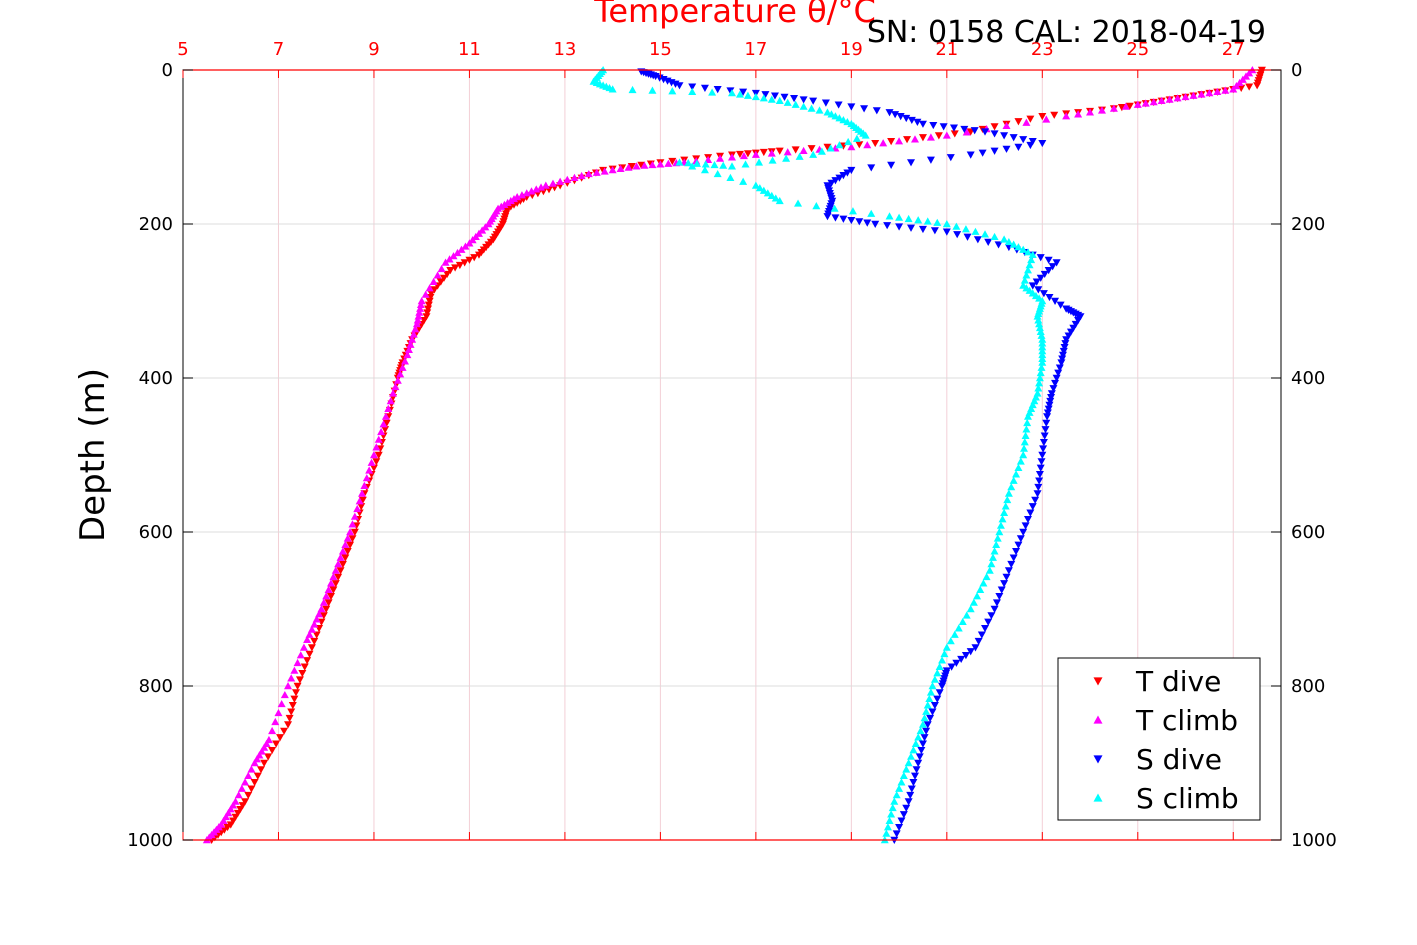  What do you see at coordinates (93, 455) in the screenshot?
I see `y-axis-label: Depth (m)` at bounding box center [93, 455].